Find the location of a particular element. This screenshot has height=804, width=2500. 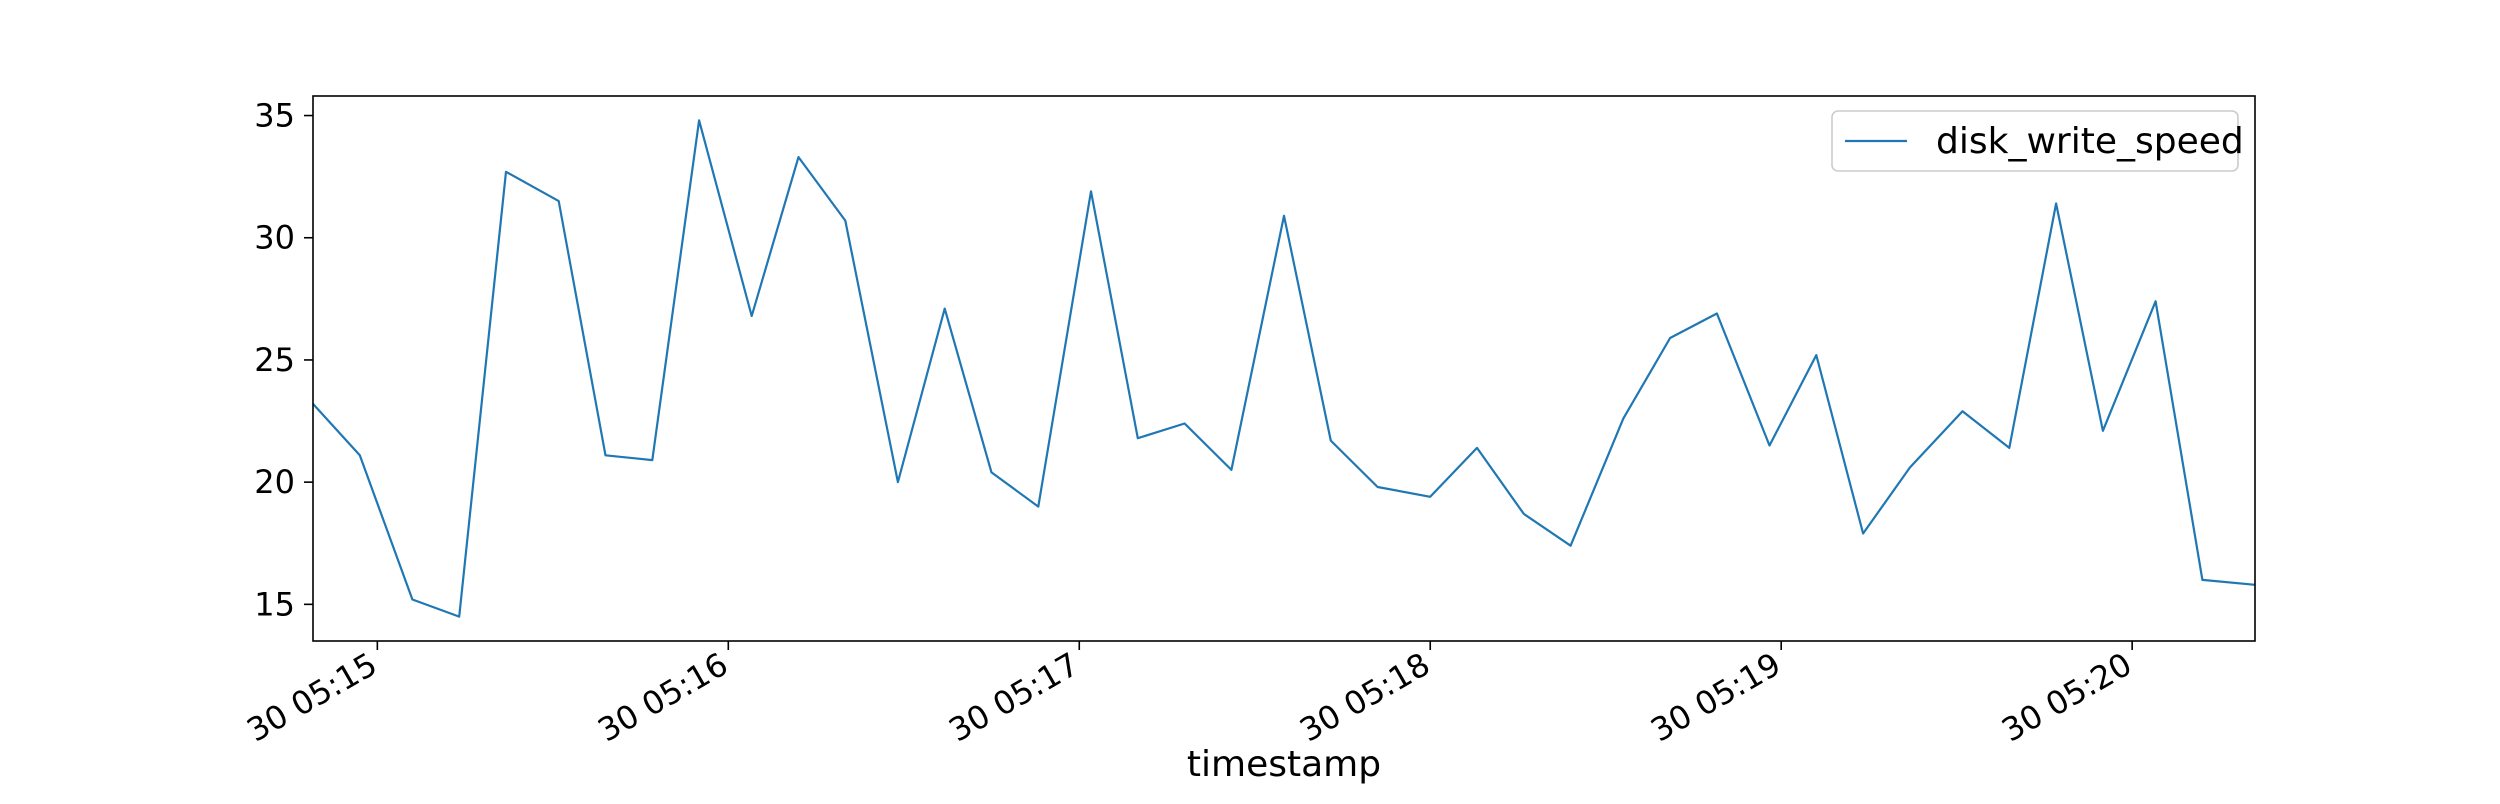

y-tick-label: 25 is located at coordinates (274, 360).